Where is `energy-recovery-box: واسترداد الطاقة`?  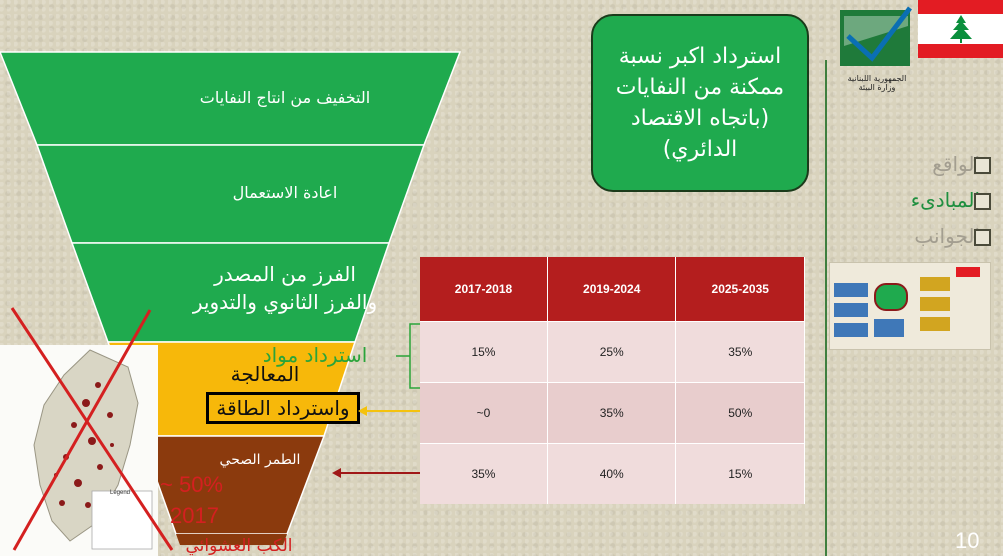
energy-recovery-box: واسترداد الطاقة is located at coordinates (283, 408).